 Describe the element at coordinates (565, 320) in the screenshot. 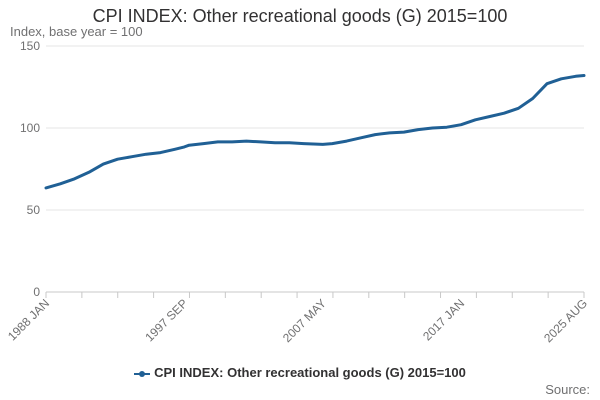

I see `x-tick-label: 2025 AUG` at that location.